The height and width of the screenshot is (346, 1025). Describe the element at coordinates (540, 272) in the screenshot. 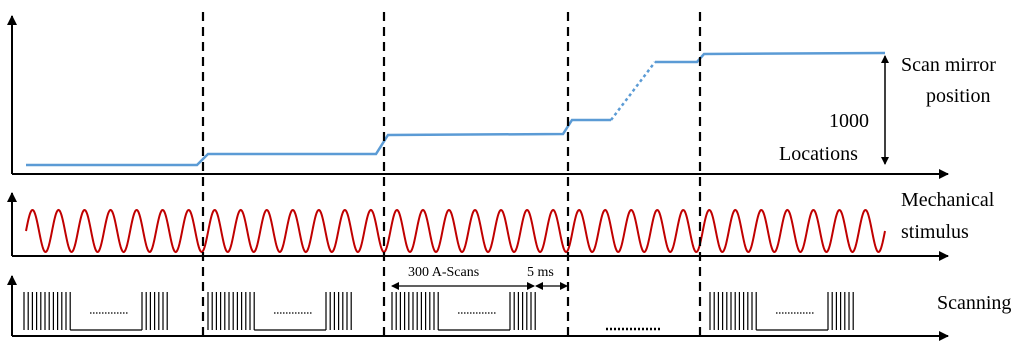

I see `gap-label: 5 ms` at that location.